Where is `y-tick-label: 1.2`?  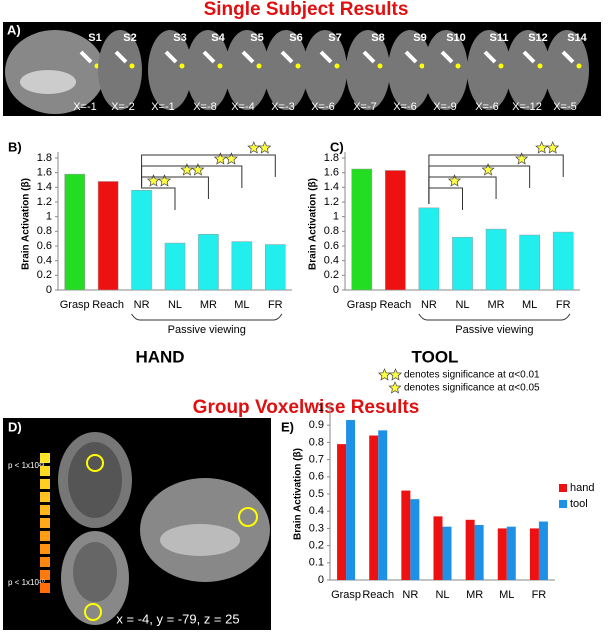 y-tick-label: 1.2 is located at coordinates (44, 202).